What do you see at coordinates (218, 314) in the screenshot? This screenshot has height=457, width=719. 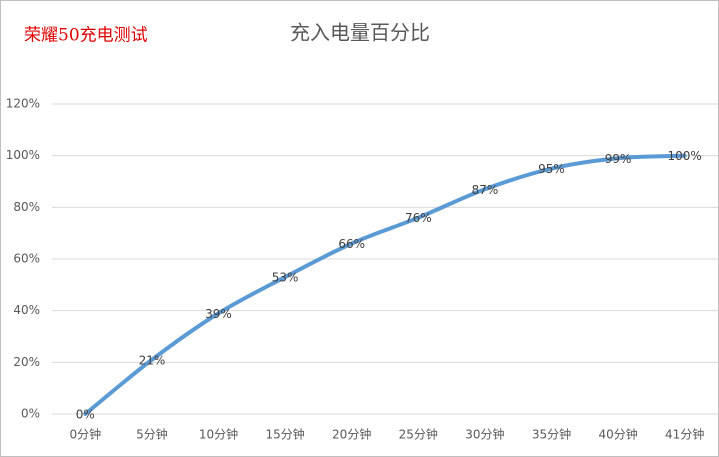 I see `data-label: 39%` at bounding box center [218, 314].